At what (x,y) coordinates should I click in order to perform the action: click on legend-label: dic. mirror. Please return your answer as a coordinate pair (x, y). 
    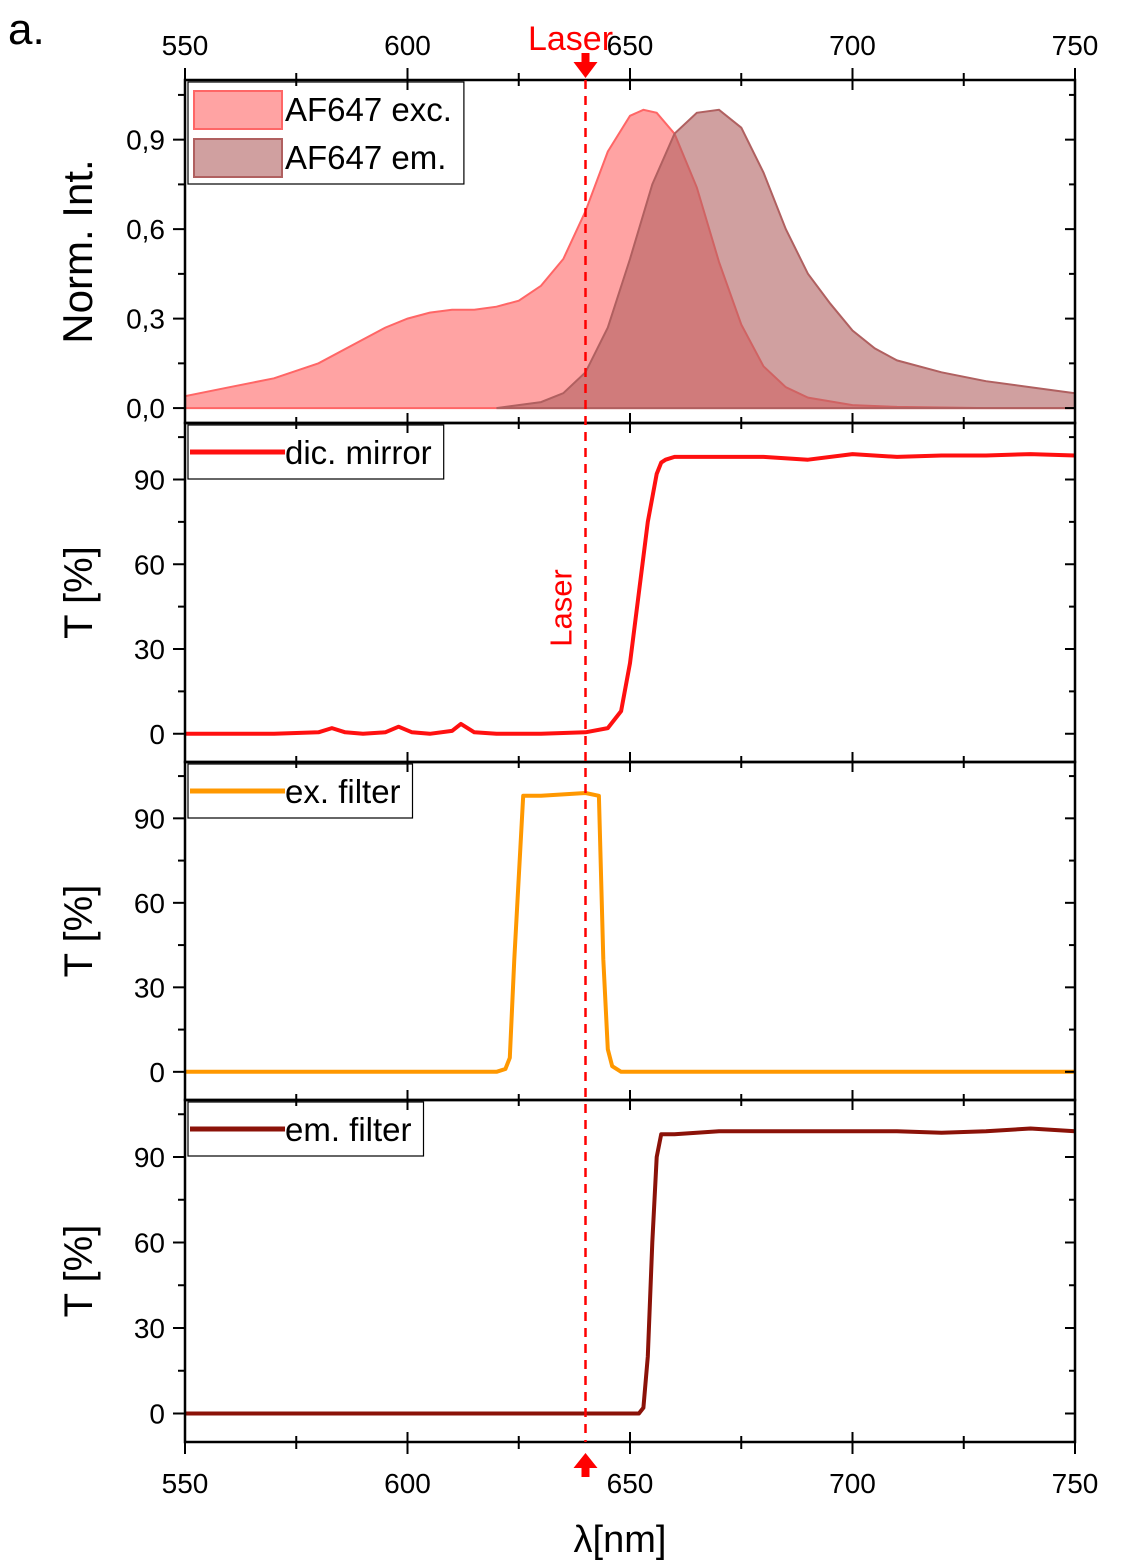
    Looking at the image, I should click on (358, 452).